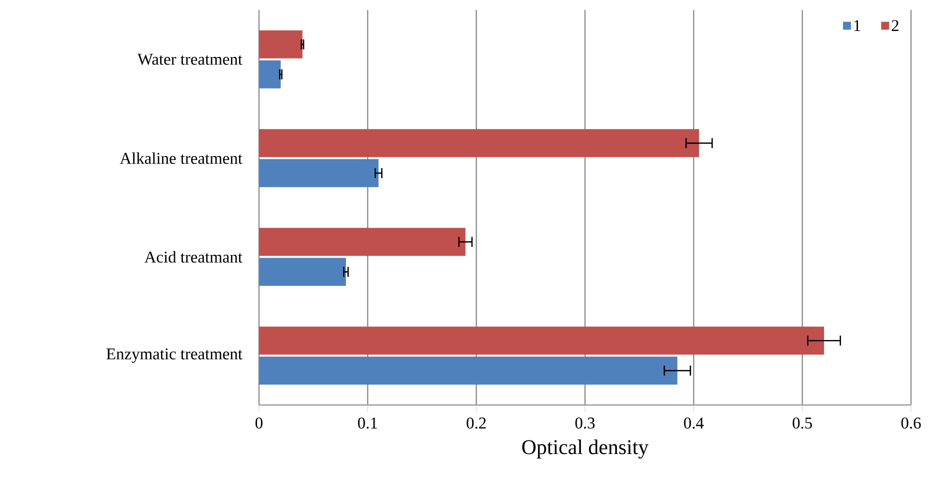 Image resolution: width=934 pixels, height=492 pixels. What do you see at coordinates (259, 423) in the screenshot?
I see `x-tick-label: 0` at bounding box center [259, 423].